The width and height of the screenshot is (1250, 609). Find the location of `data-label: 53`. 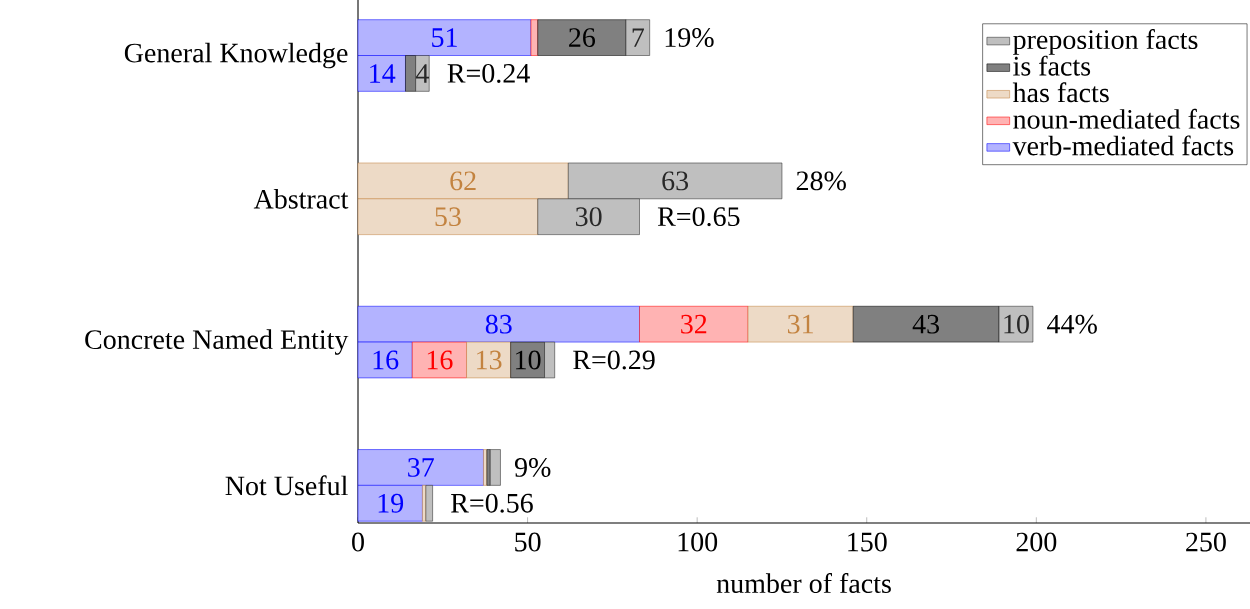

data-label: 53 is located at coordinates (448, 217).